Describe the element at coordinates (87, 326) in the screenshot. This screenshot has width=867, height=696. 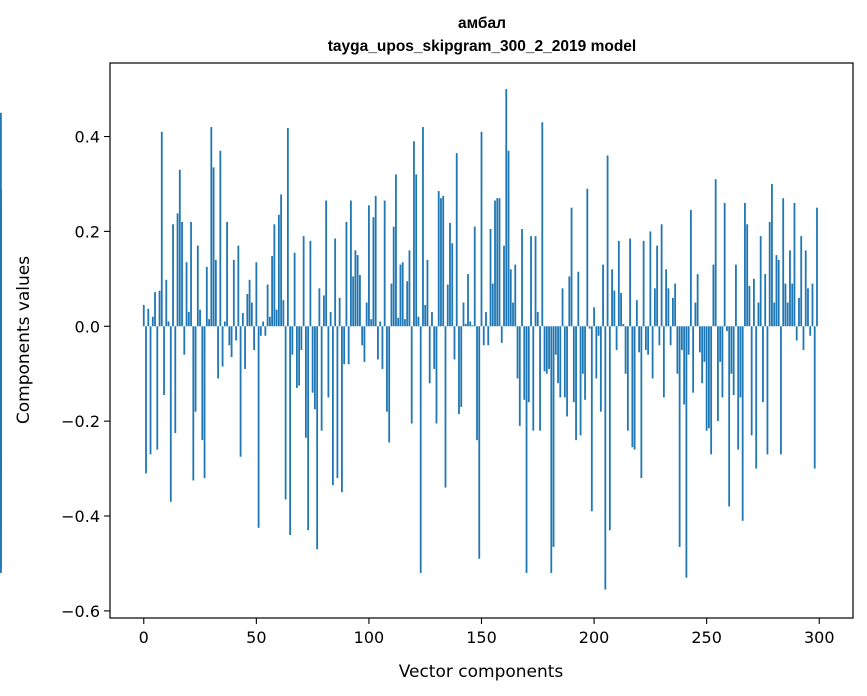
I see `y-tick-label: 0.0` at that location.